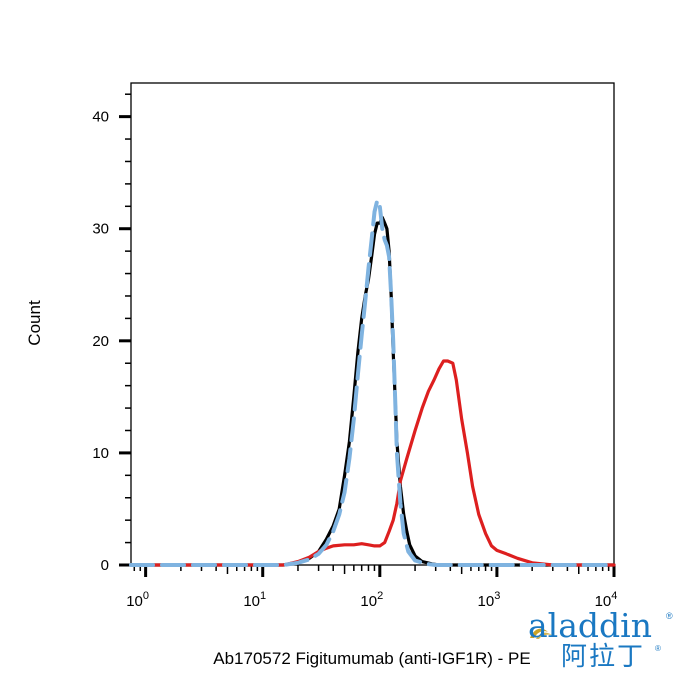 The width and height of the screenshot is (700, 700). I want to click on x-tick-label: 10³, so click(489, 600).